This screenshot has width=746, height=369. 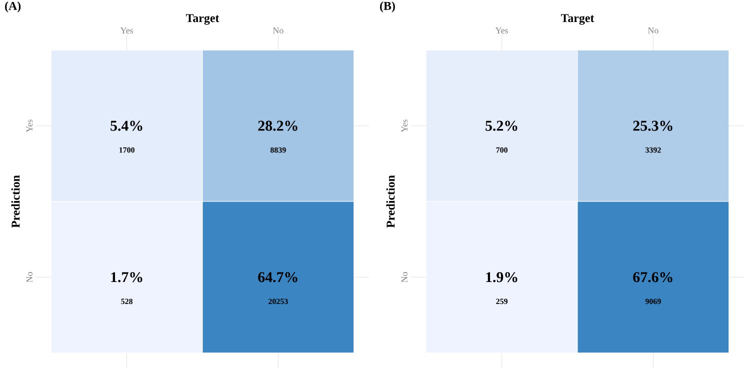 I want to click on chart-title: (B), so click(x=387, y=7).